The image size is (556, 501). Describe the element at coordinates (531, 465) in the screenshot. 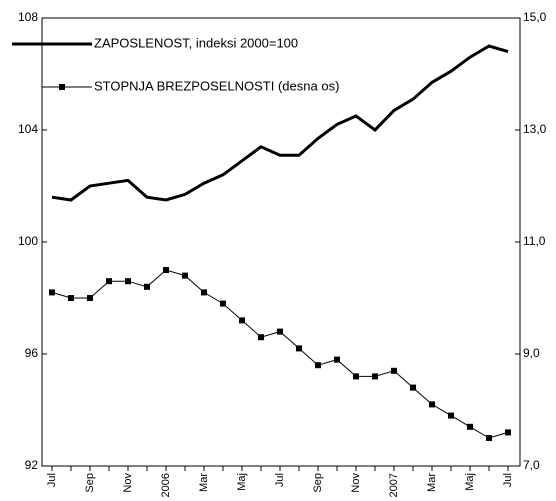

I see `y2-tick-label: 7,0` at that location.